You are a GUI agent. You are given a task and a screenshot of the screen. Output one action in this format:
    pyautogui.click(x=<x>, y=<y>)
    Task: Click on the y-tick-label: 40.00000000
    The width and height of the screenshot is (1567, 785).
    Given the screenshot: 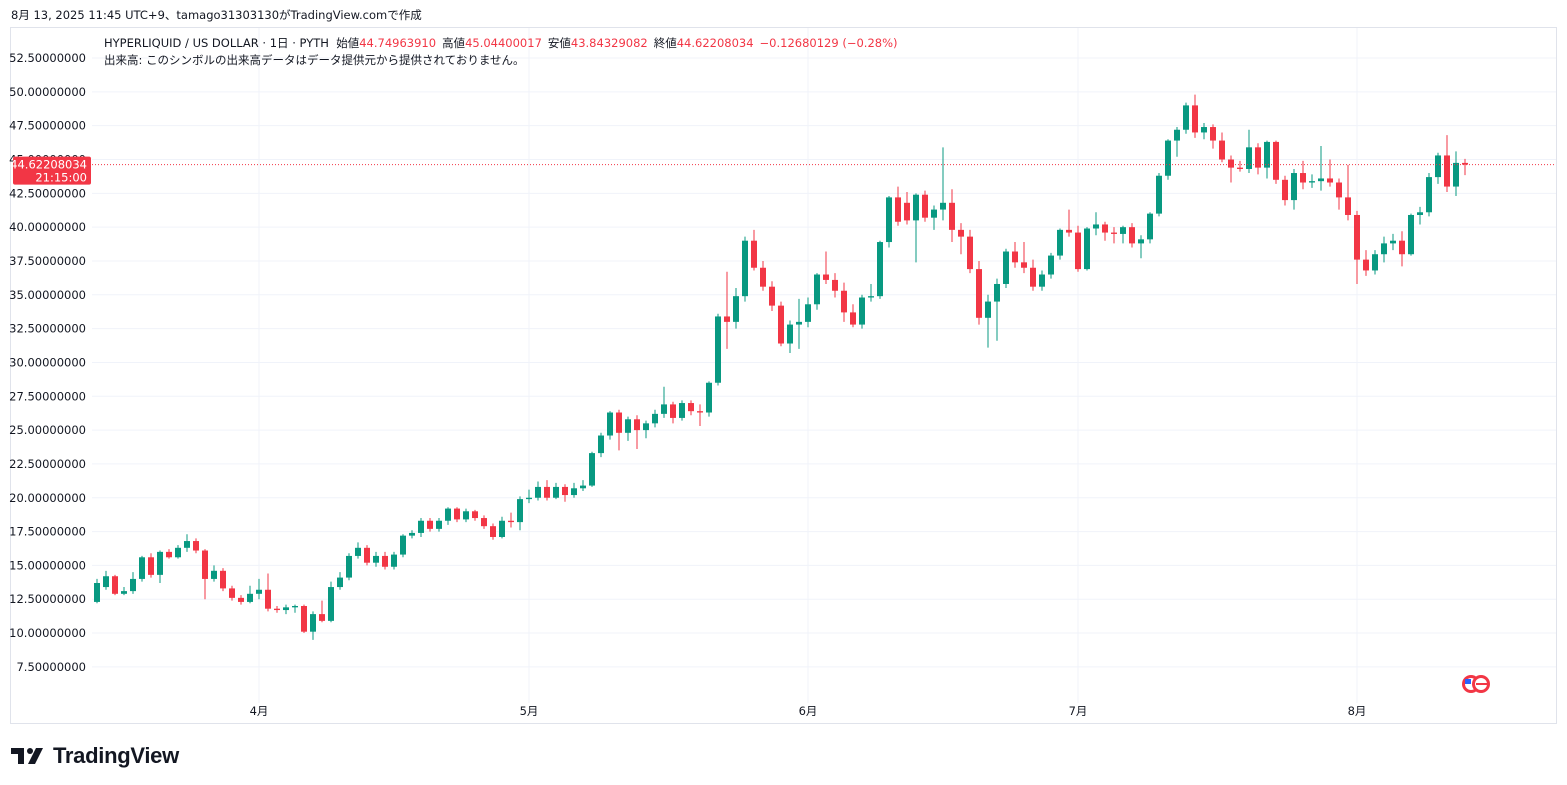 What is the action you would take?
    pyautogui.click(x=47, y=227)
    